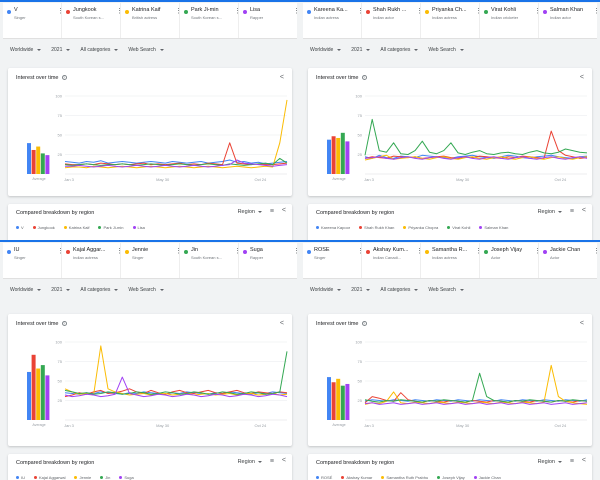  I want to click on search-term-chip: Shah Rukh ... Indian actor ⋮, so click(391, 20).